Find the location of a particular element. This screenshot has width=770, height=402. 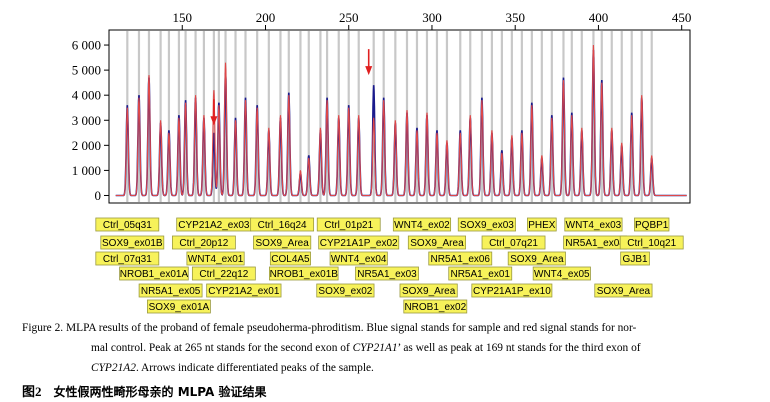

probe-label-text: WNT4_ex04 is located at coordinates (359, 259).